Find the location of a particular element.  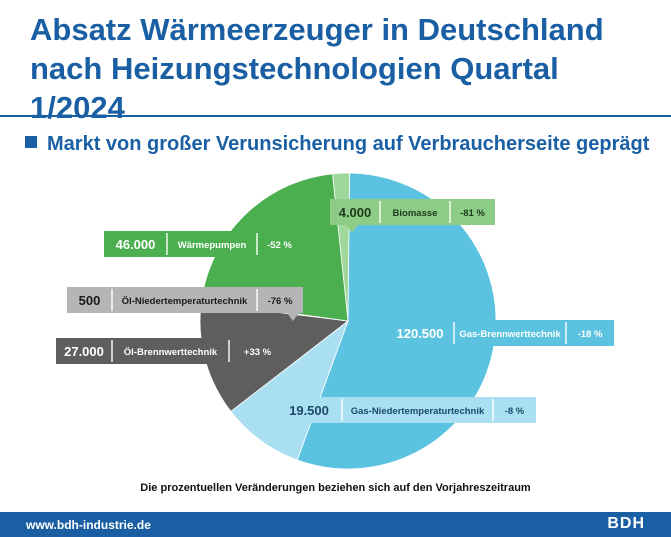

callout-value-label: 19.500 is located at coordinates (309, 410).